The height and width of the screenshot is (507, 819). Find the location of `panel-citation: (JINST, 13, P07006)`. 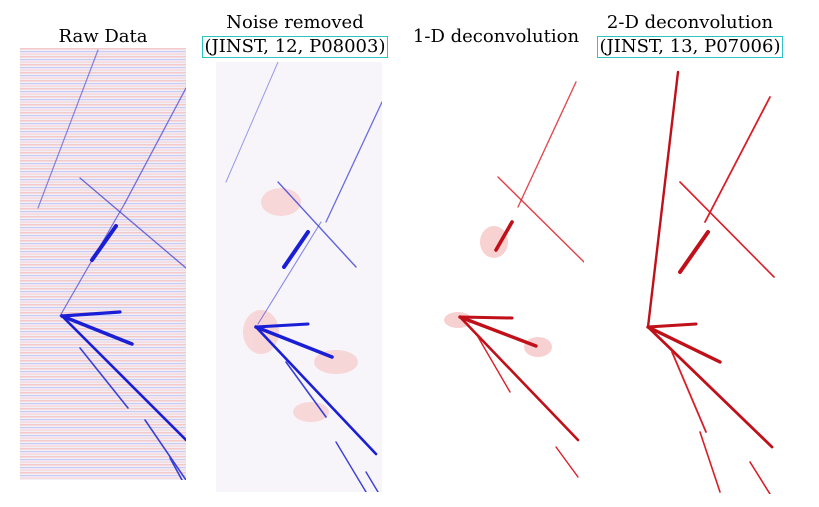

panel-citation: (JINST, 13, P07006) is located at coordinates (690, 47).